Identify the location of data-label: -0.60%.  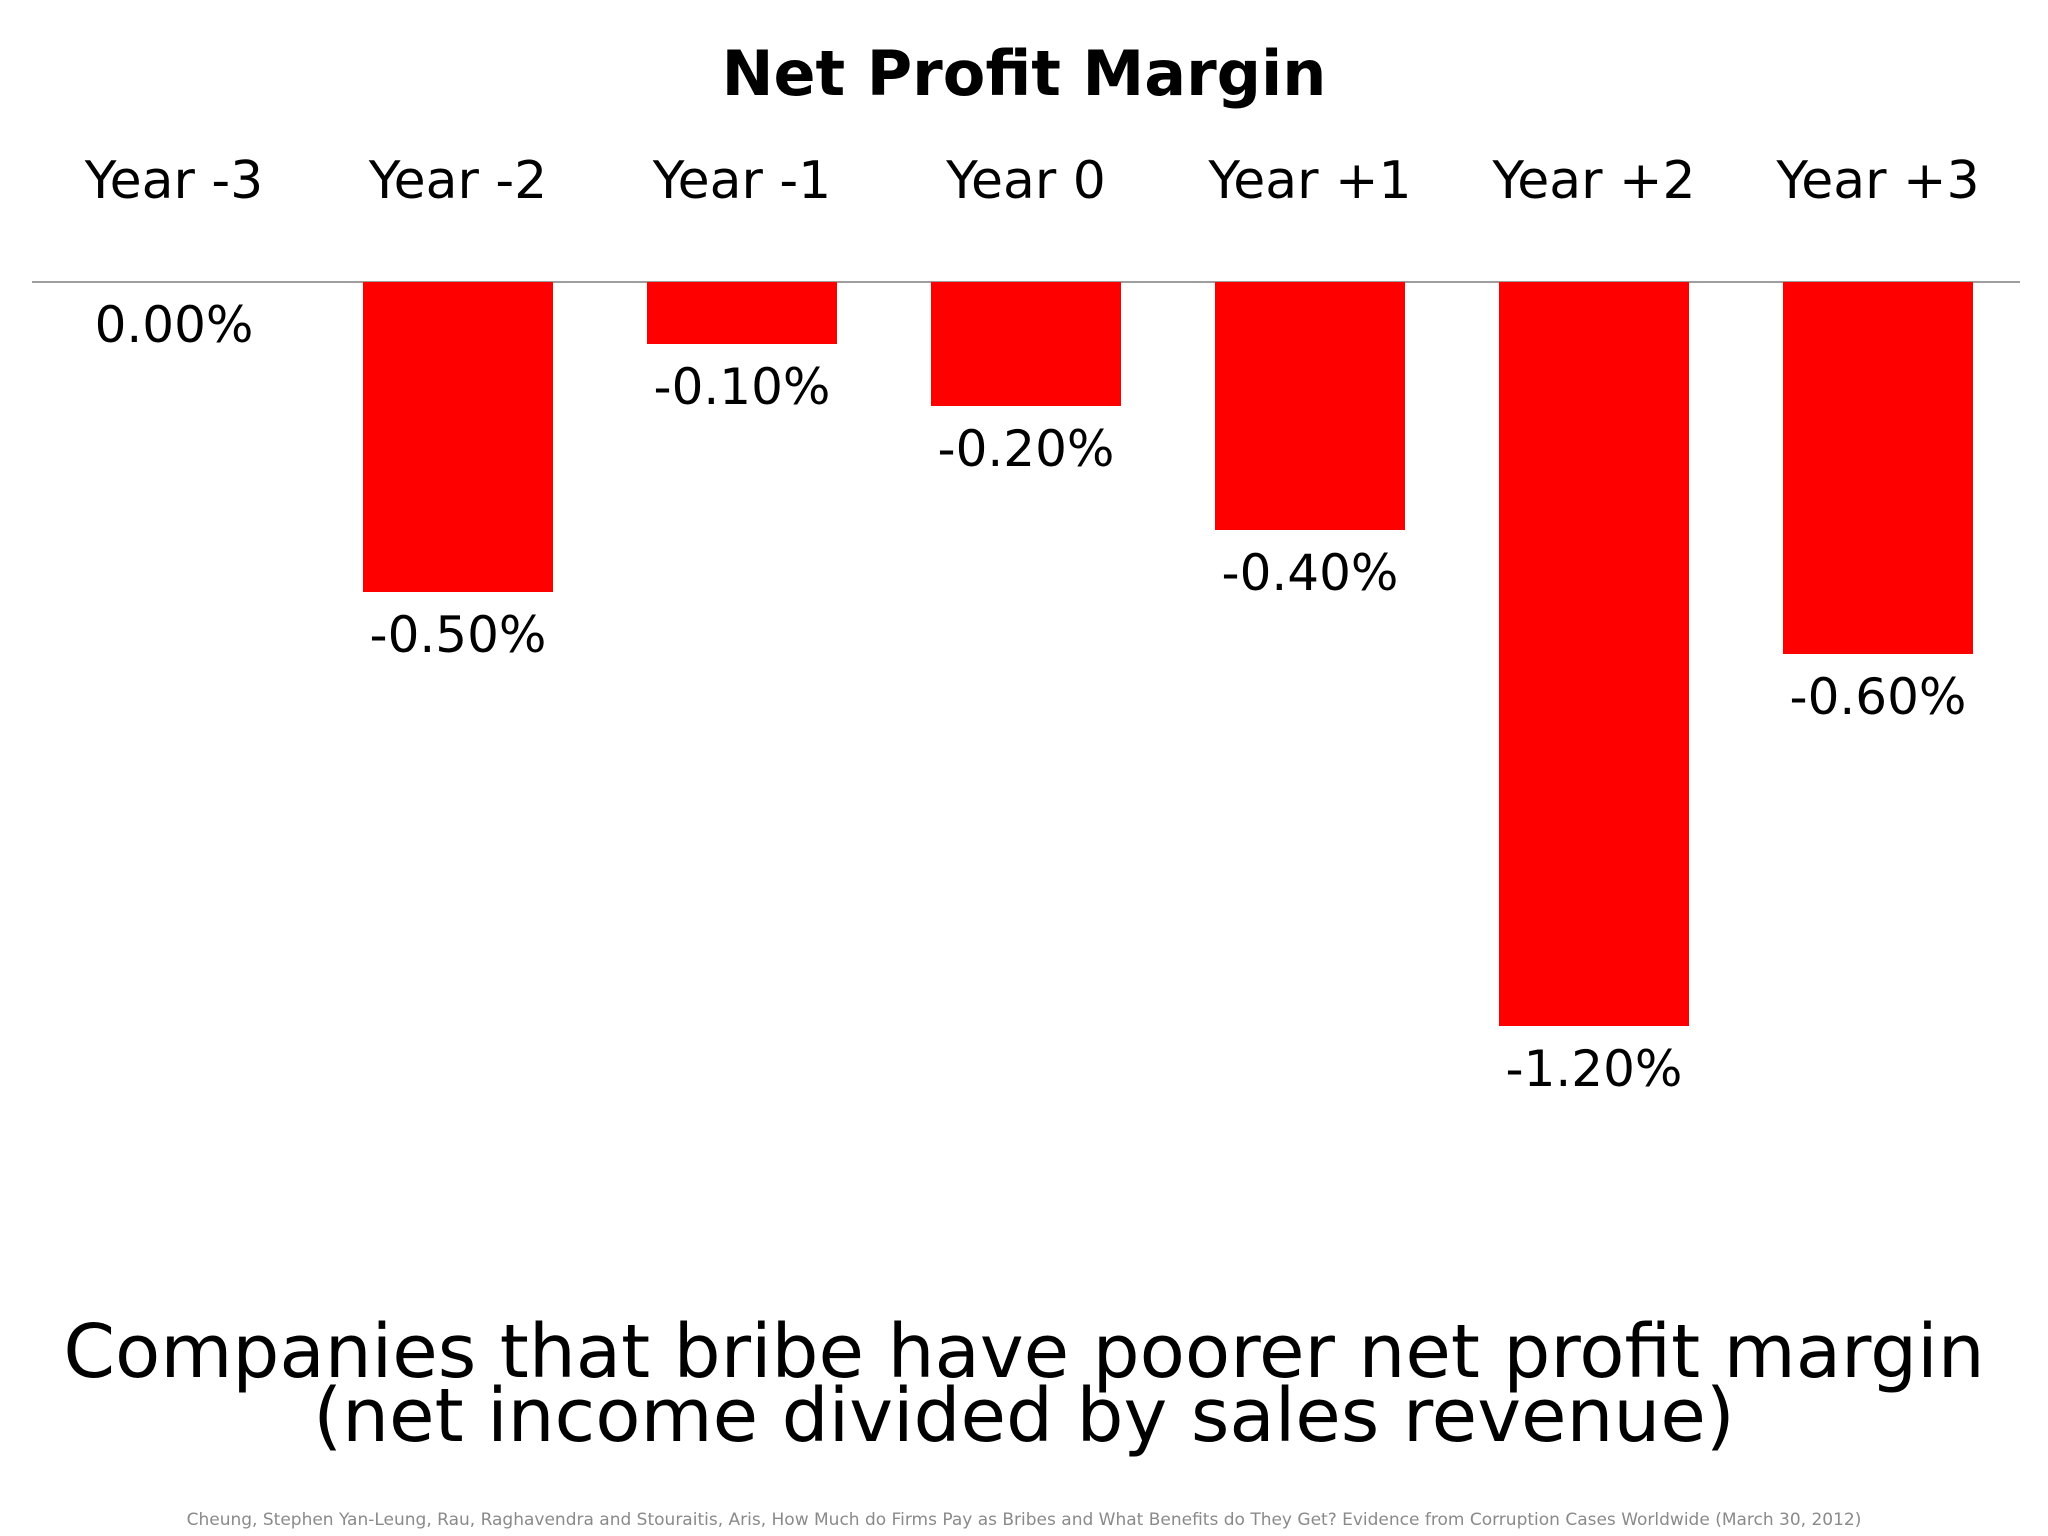
(1878, 697).